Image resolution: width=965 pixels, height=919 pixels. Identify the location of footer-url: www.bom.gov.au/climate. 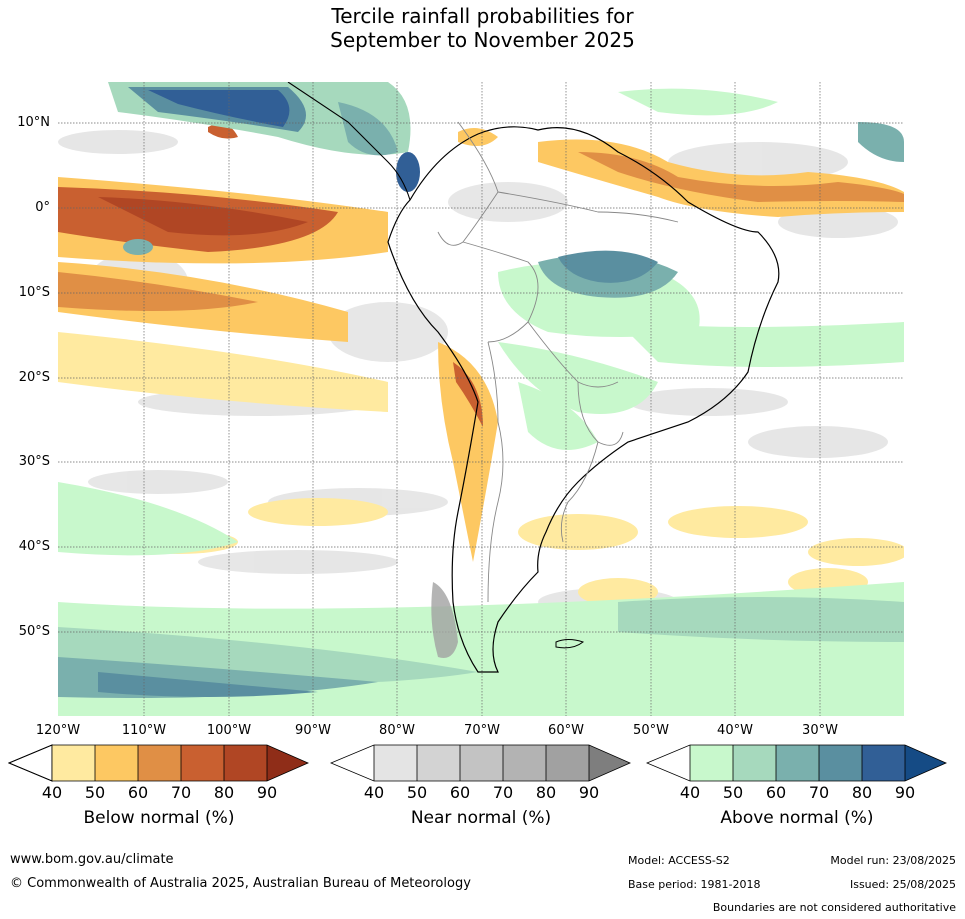
(92, 859).